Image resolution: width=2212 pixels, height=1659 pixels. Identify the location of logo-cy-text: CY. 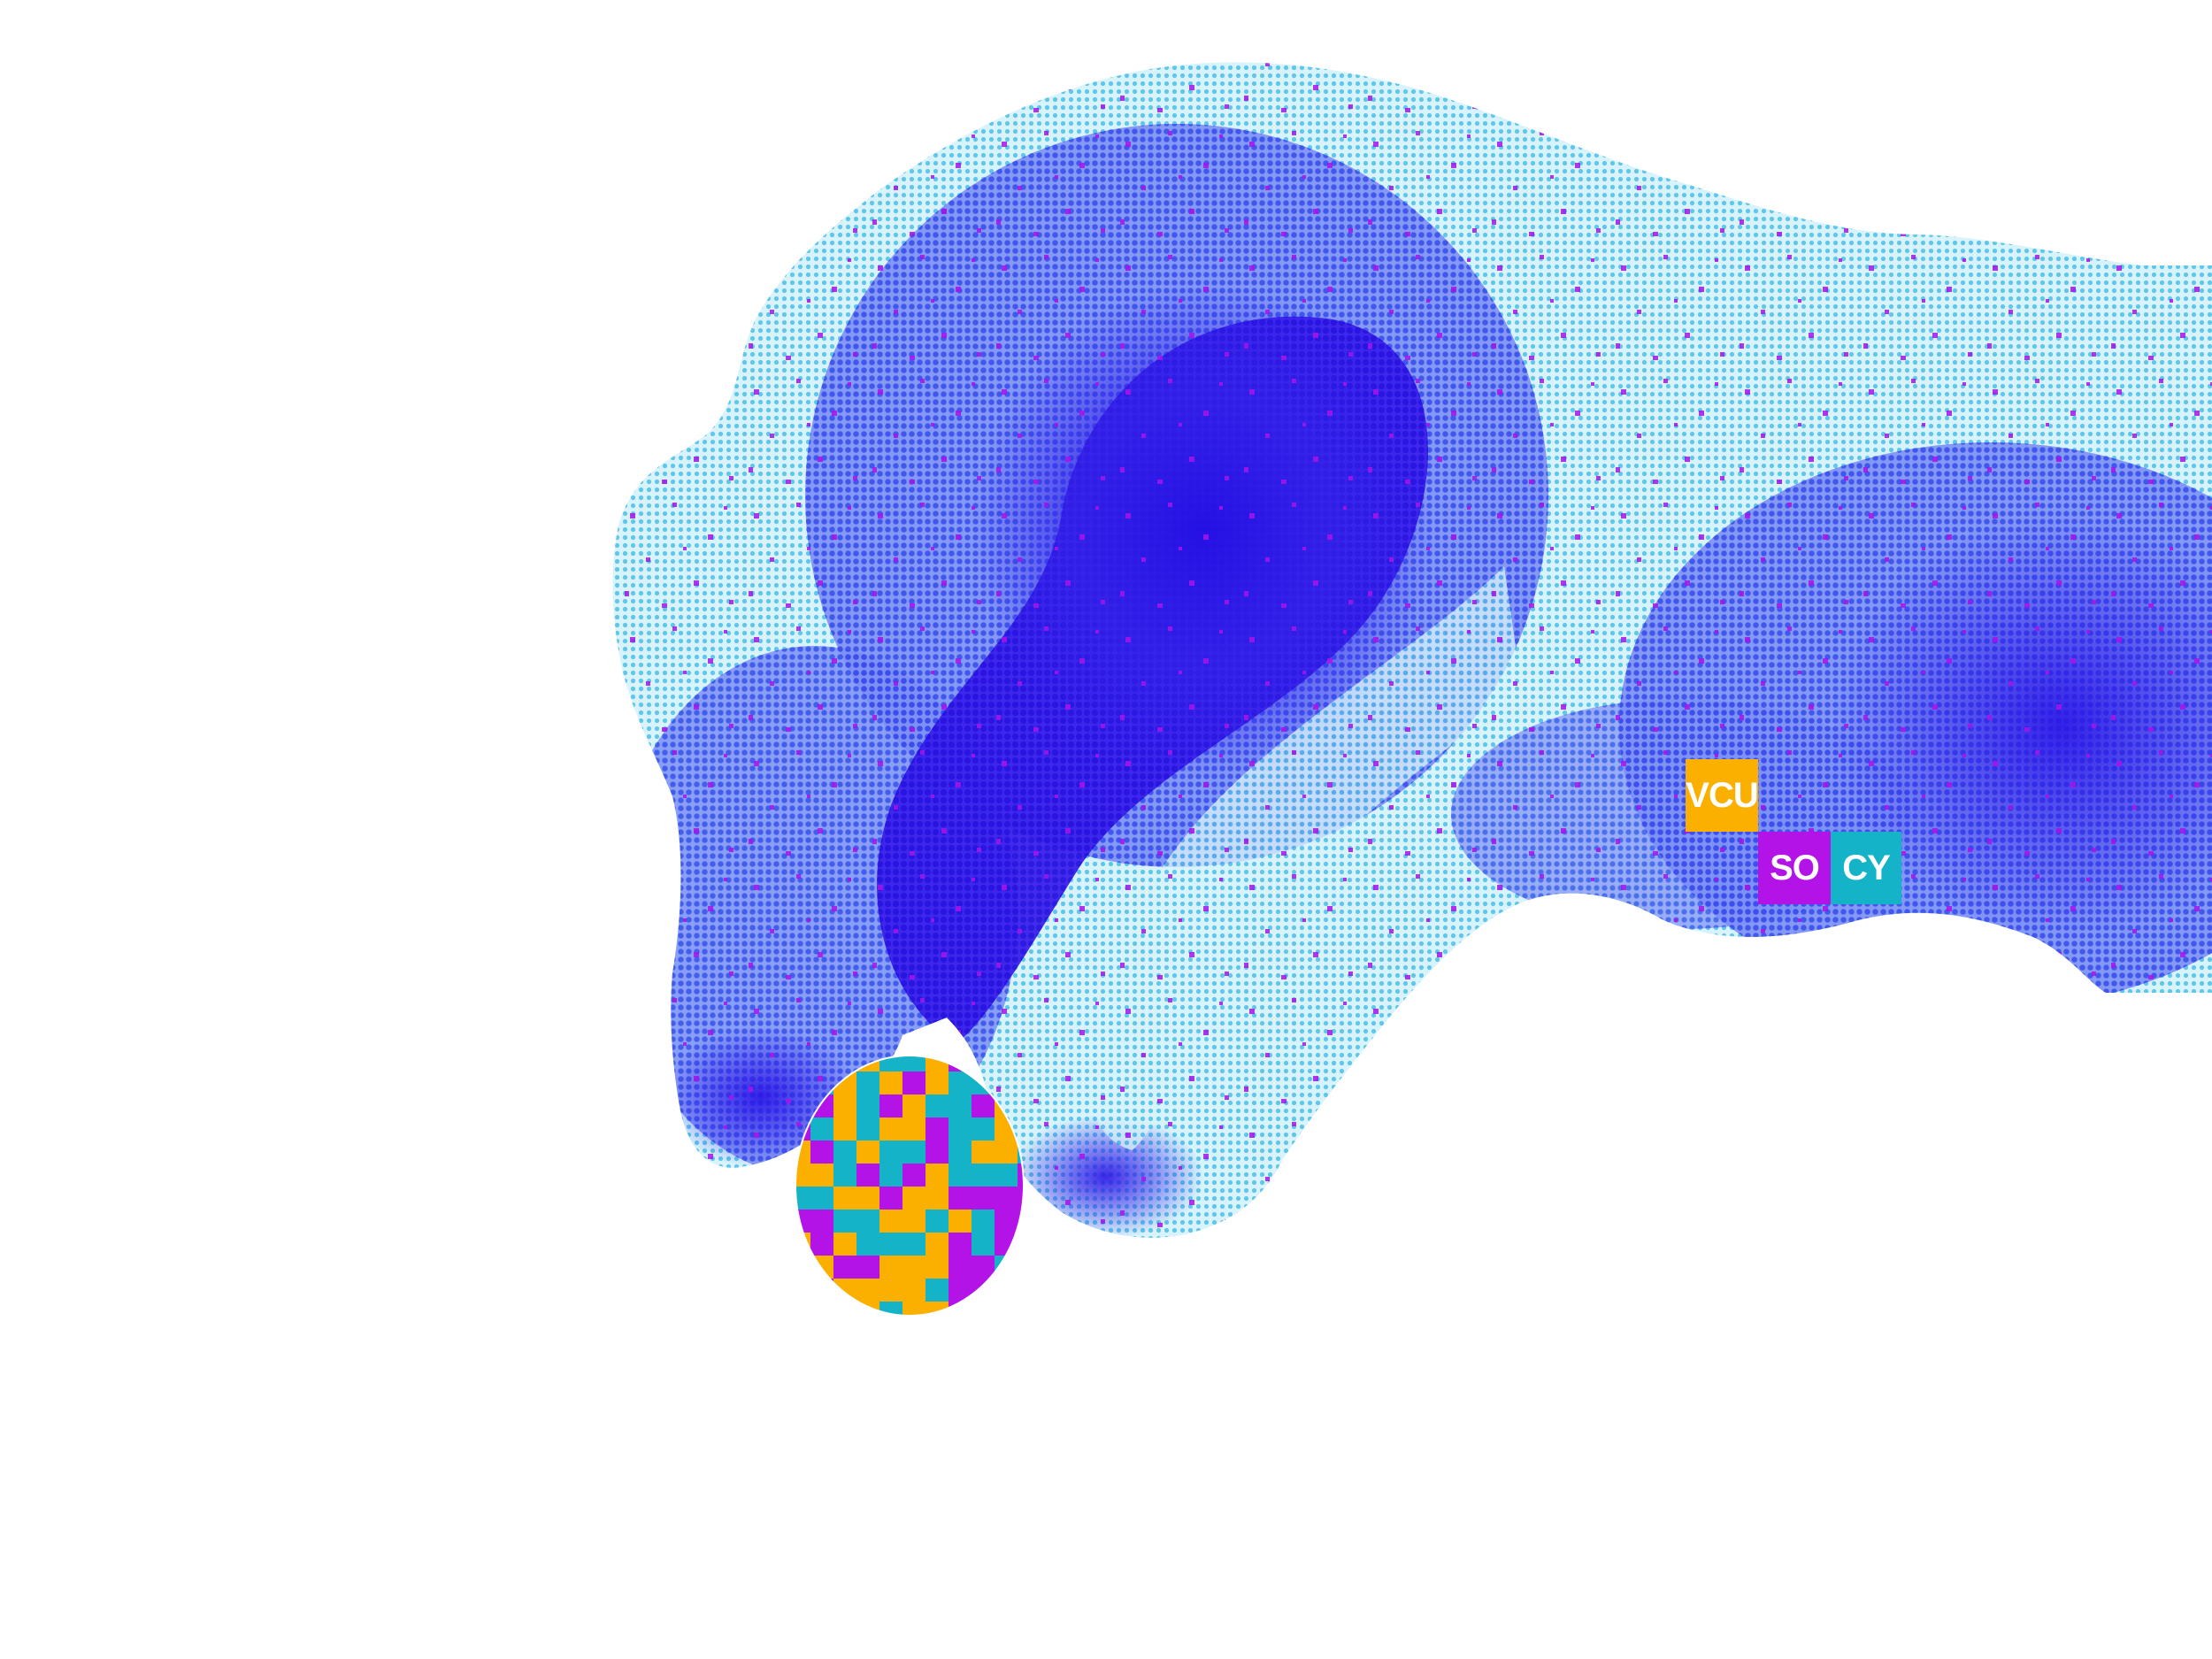
(1866, 868).